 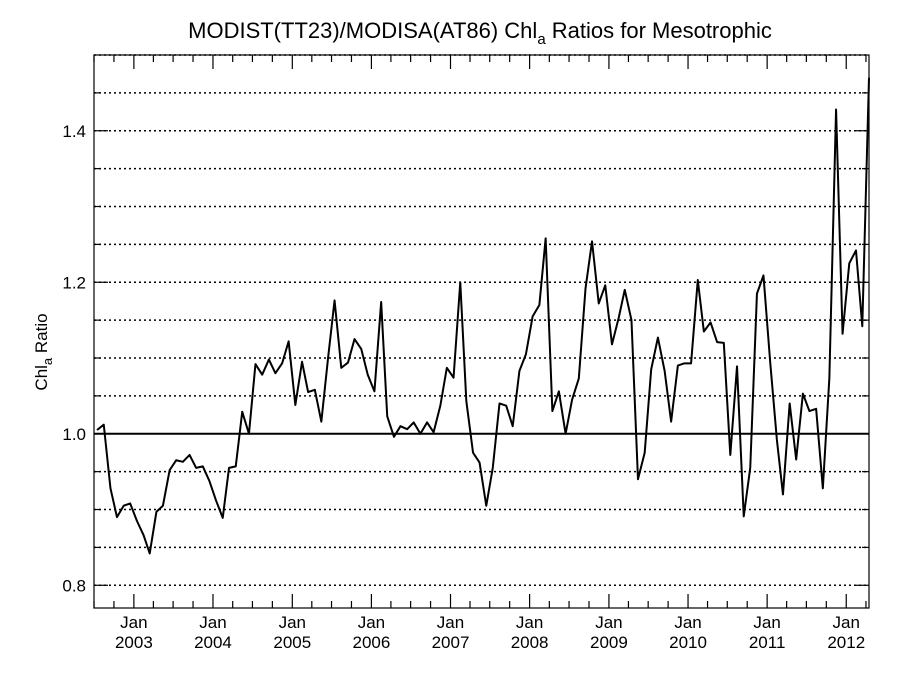 What do you see at coordinates (74, 434) in the screenshot?
I see `y-tick-label: 1.0` at bounding box center [74, 434].